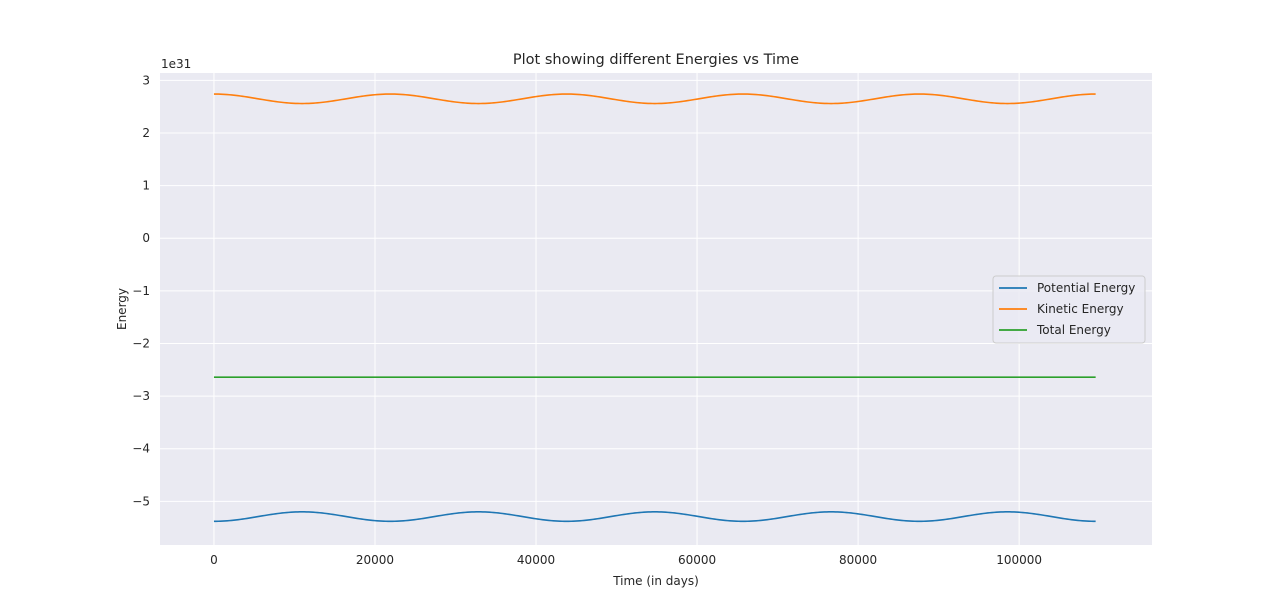 This screenshot has width=1280, height=612. I want to click on y-tick-label: 2, so click(146, 133).